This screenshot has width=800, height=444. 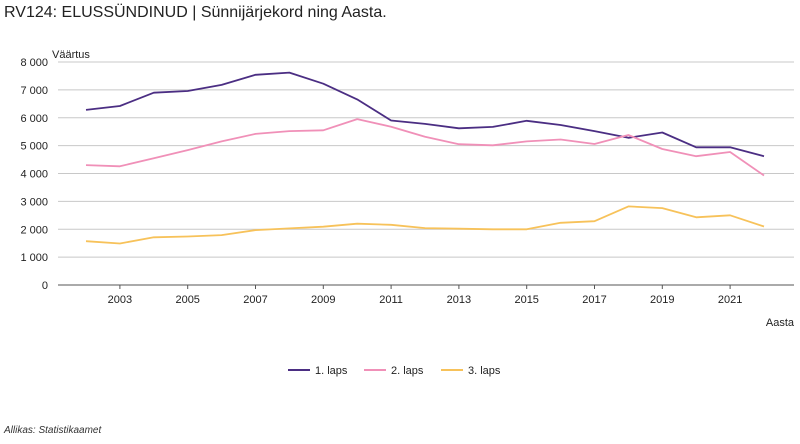 What do you see at coordinates (407, 371) in the screenshot?
I see `legend-label: 2. laps` at bounding box center [407, 371].